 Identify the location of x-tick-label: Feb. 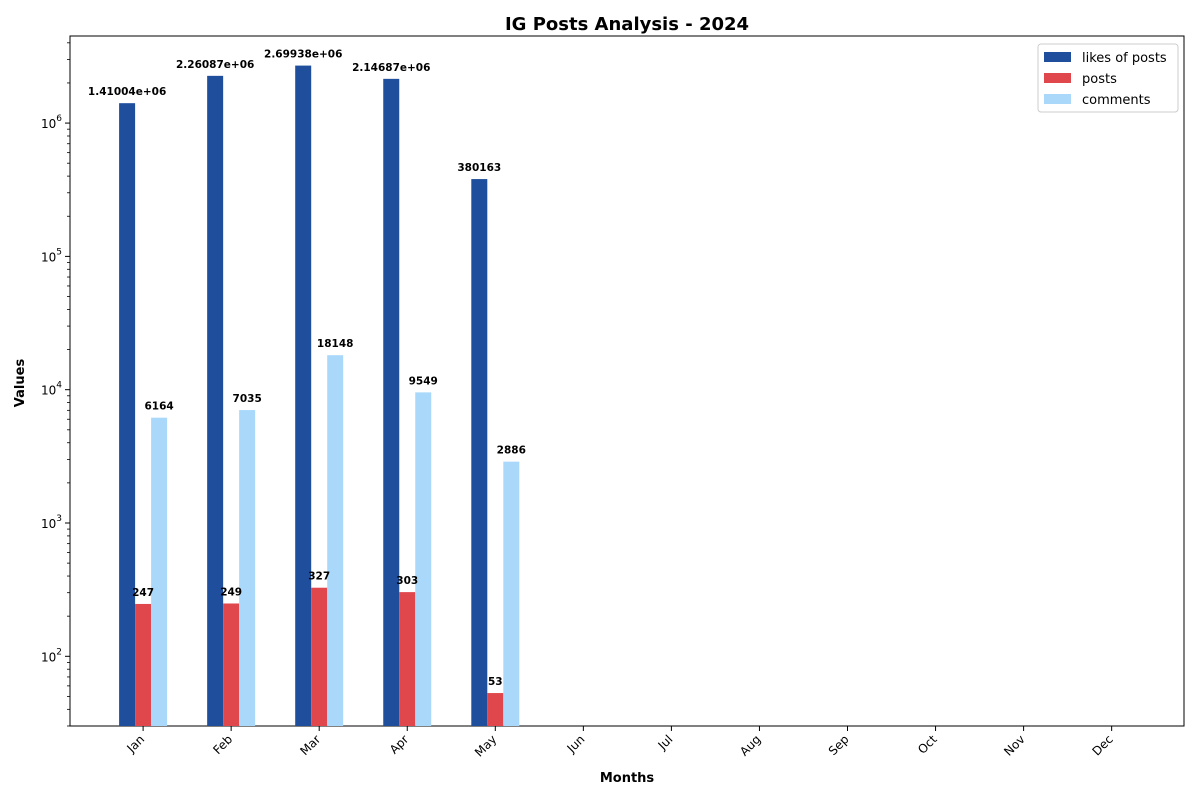
(222, 744).